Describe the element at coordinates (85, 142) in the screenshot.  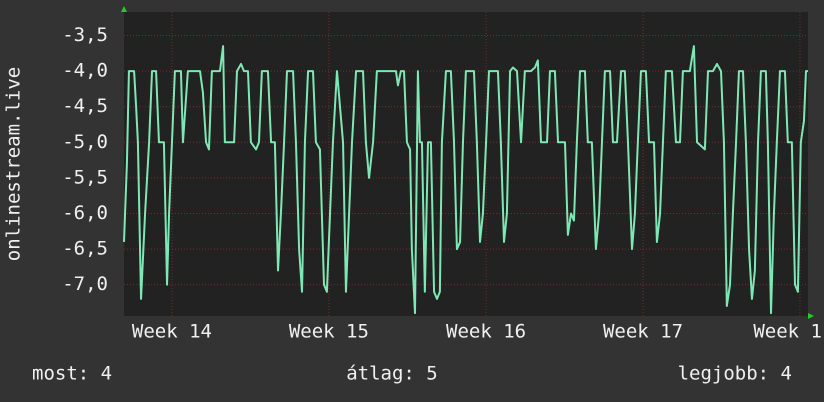
I see `y-tick-label: -5,0` at that location.